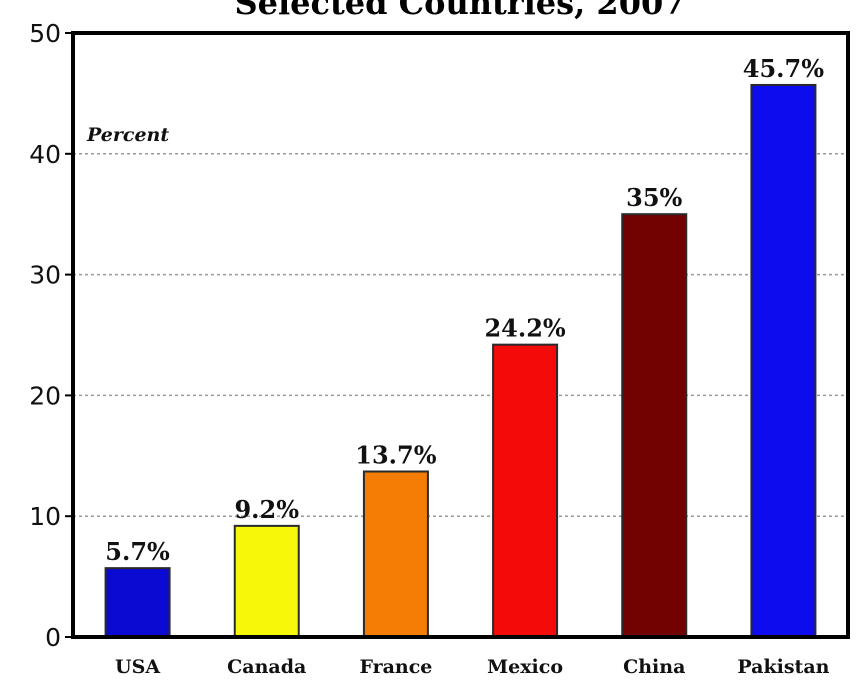 This screenshot has height=681, width=856. I want to click on chart-title: Selected Countries, 2007, so click(460, 11).